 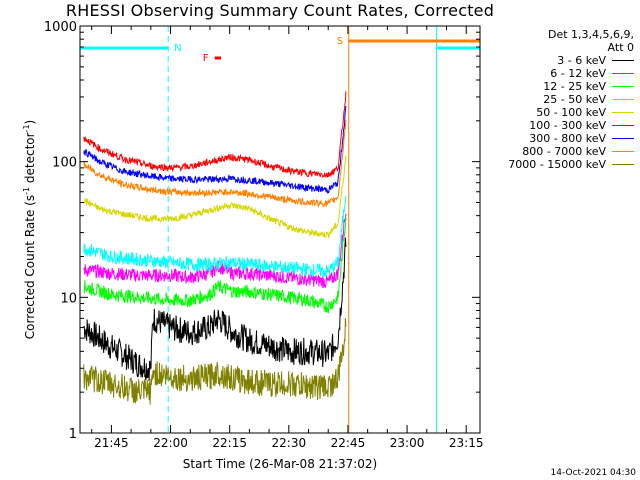 What do you see at coordinates (68, 298) in the screenshot?
I see `y-tick-label: 10` at bounding box center [68, 298].